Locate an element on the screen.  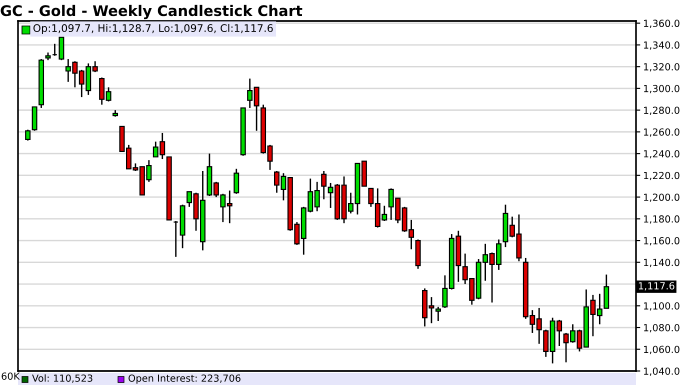
y-tick-label: 1,300.0 is located at coordinates (662, 89).